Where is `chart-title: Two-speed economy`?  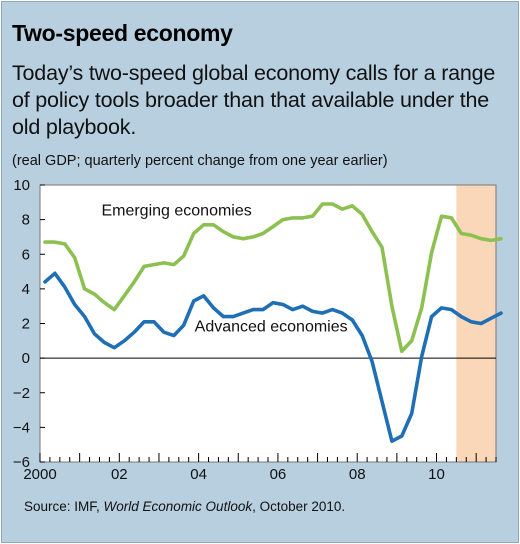 chart-title: Two-speed economy is located at coordinates (122, 33).